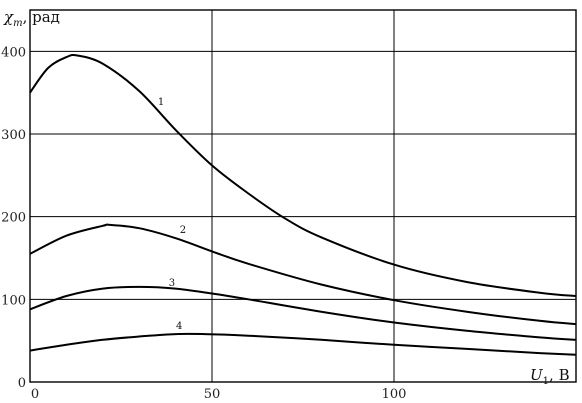 This screenshot has width=582, height=403. What do you see at coordinates (31, 18) in the screenshot?
I see `y-axis-label: χm, рад` at bounding box center [31, 18].